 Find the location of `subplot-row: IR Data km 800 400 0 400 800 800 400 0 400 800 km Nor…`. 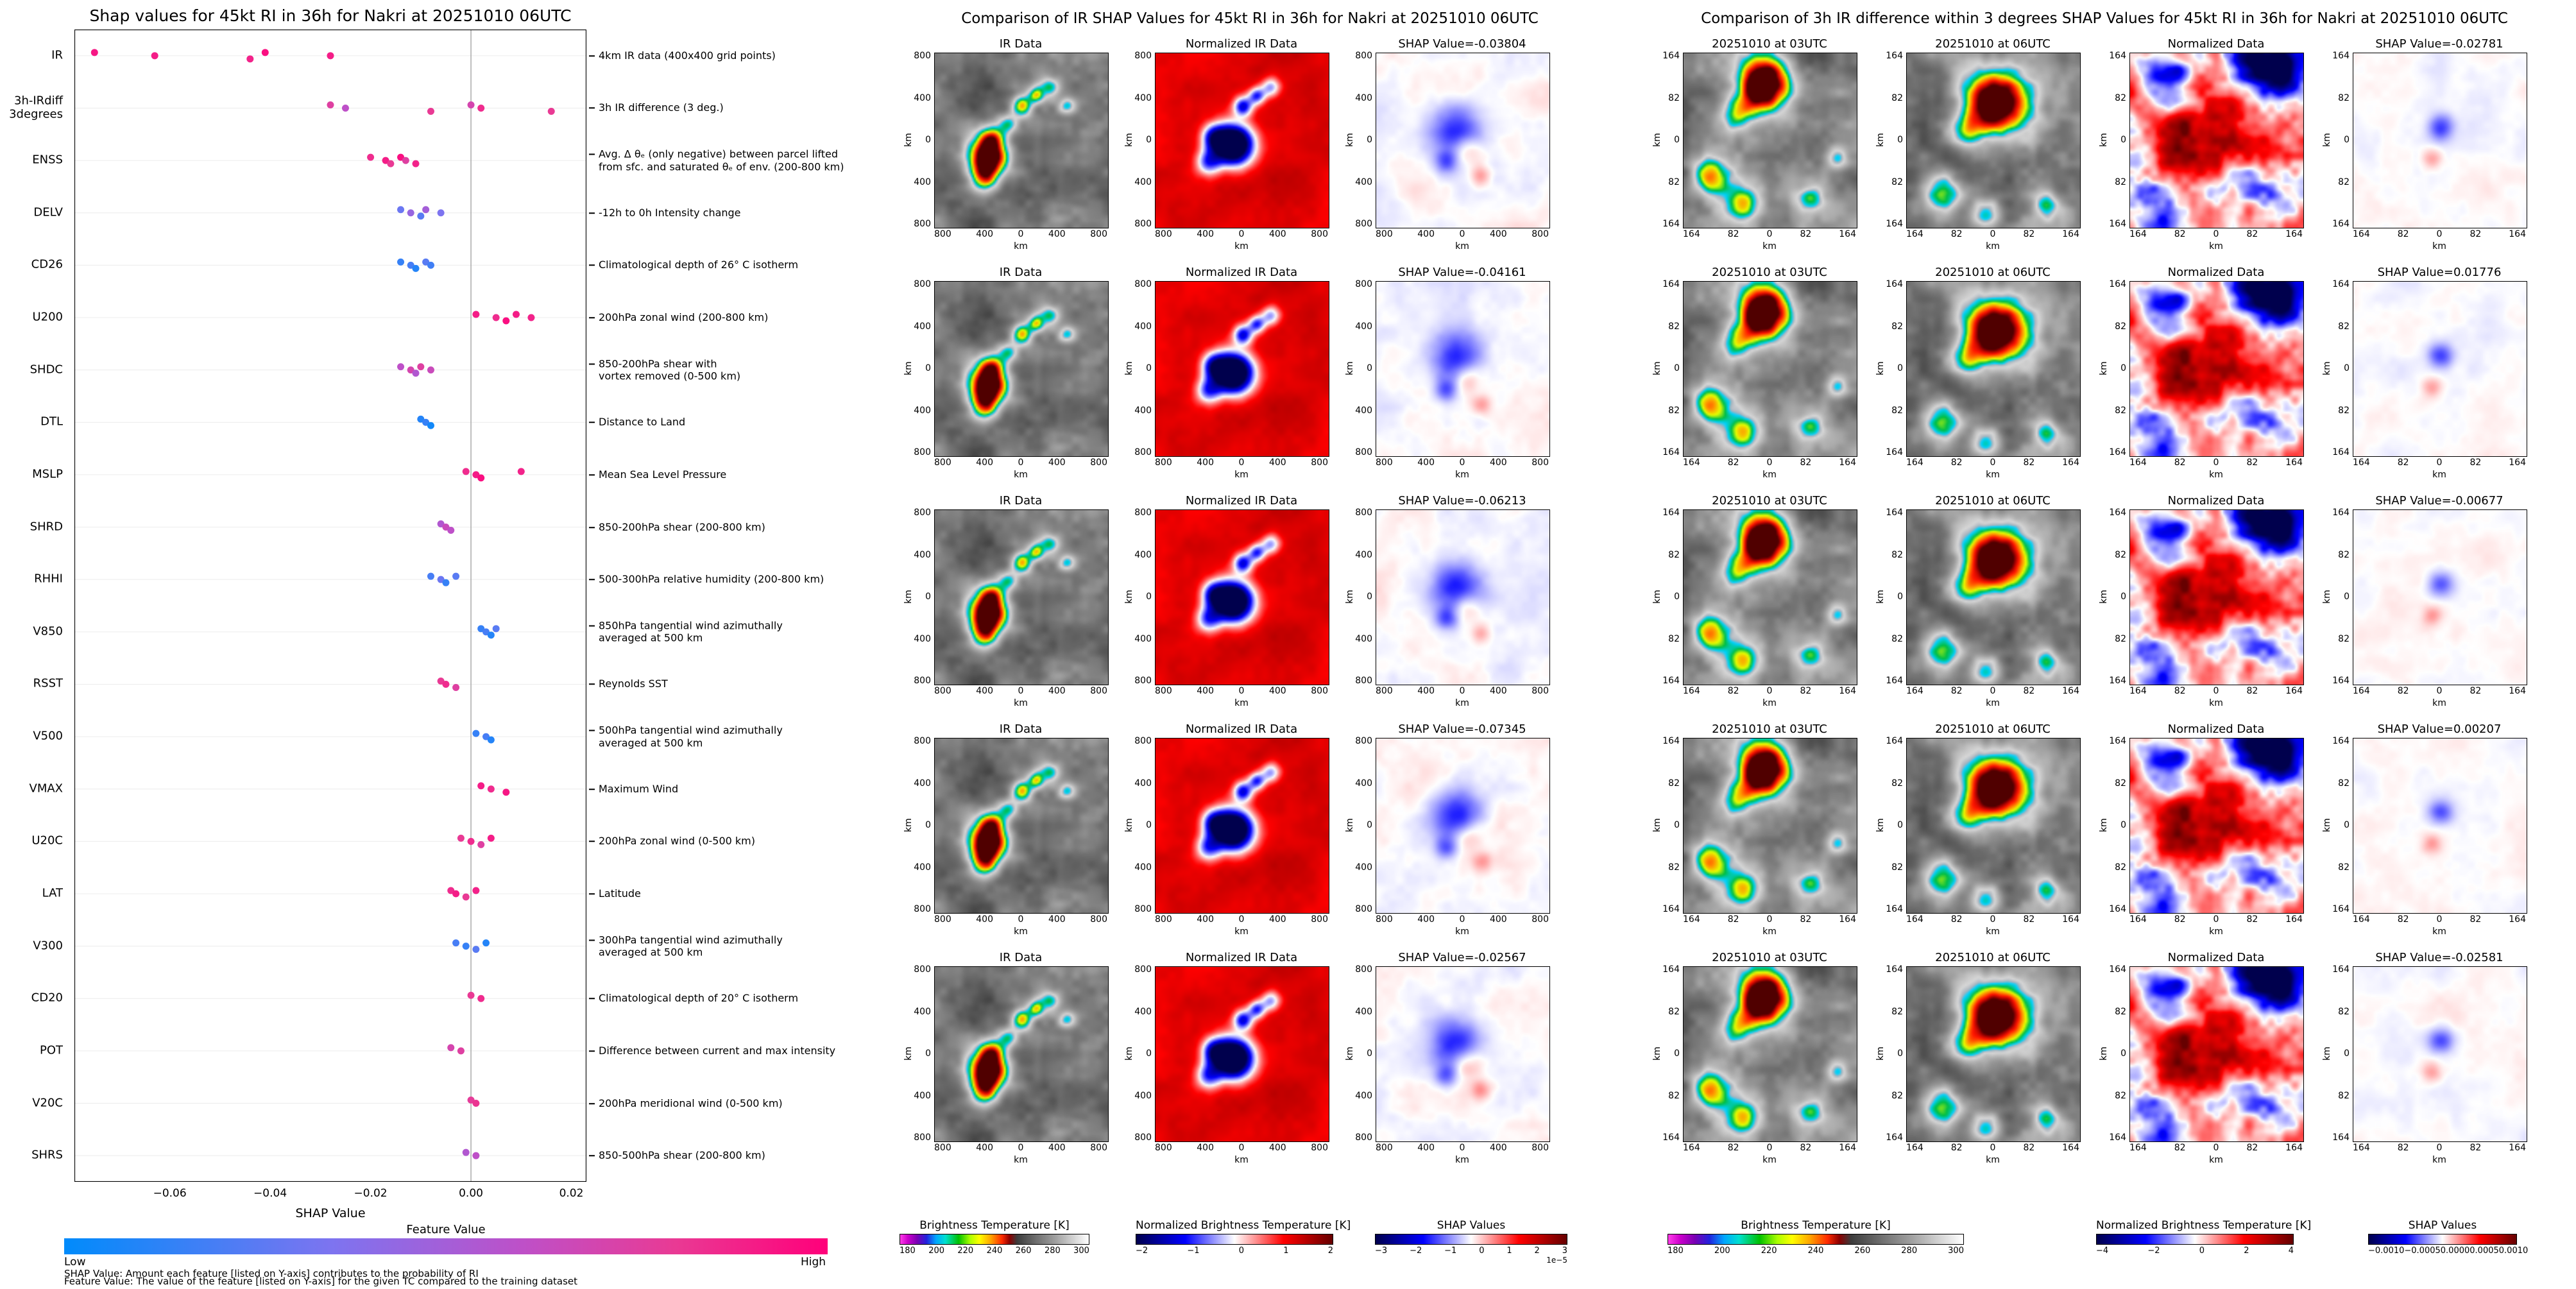

subplot-row: IR Data km 800 400 0 400 800 800 400 0 400 800 km Nor… is located at coordinates (1226, 1056).